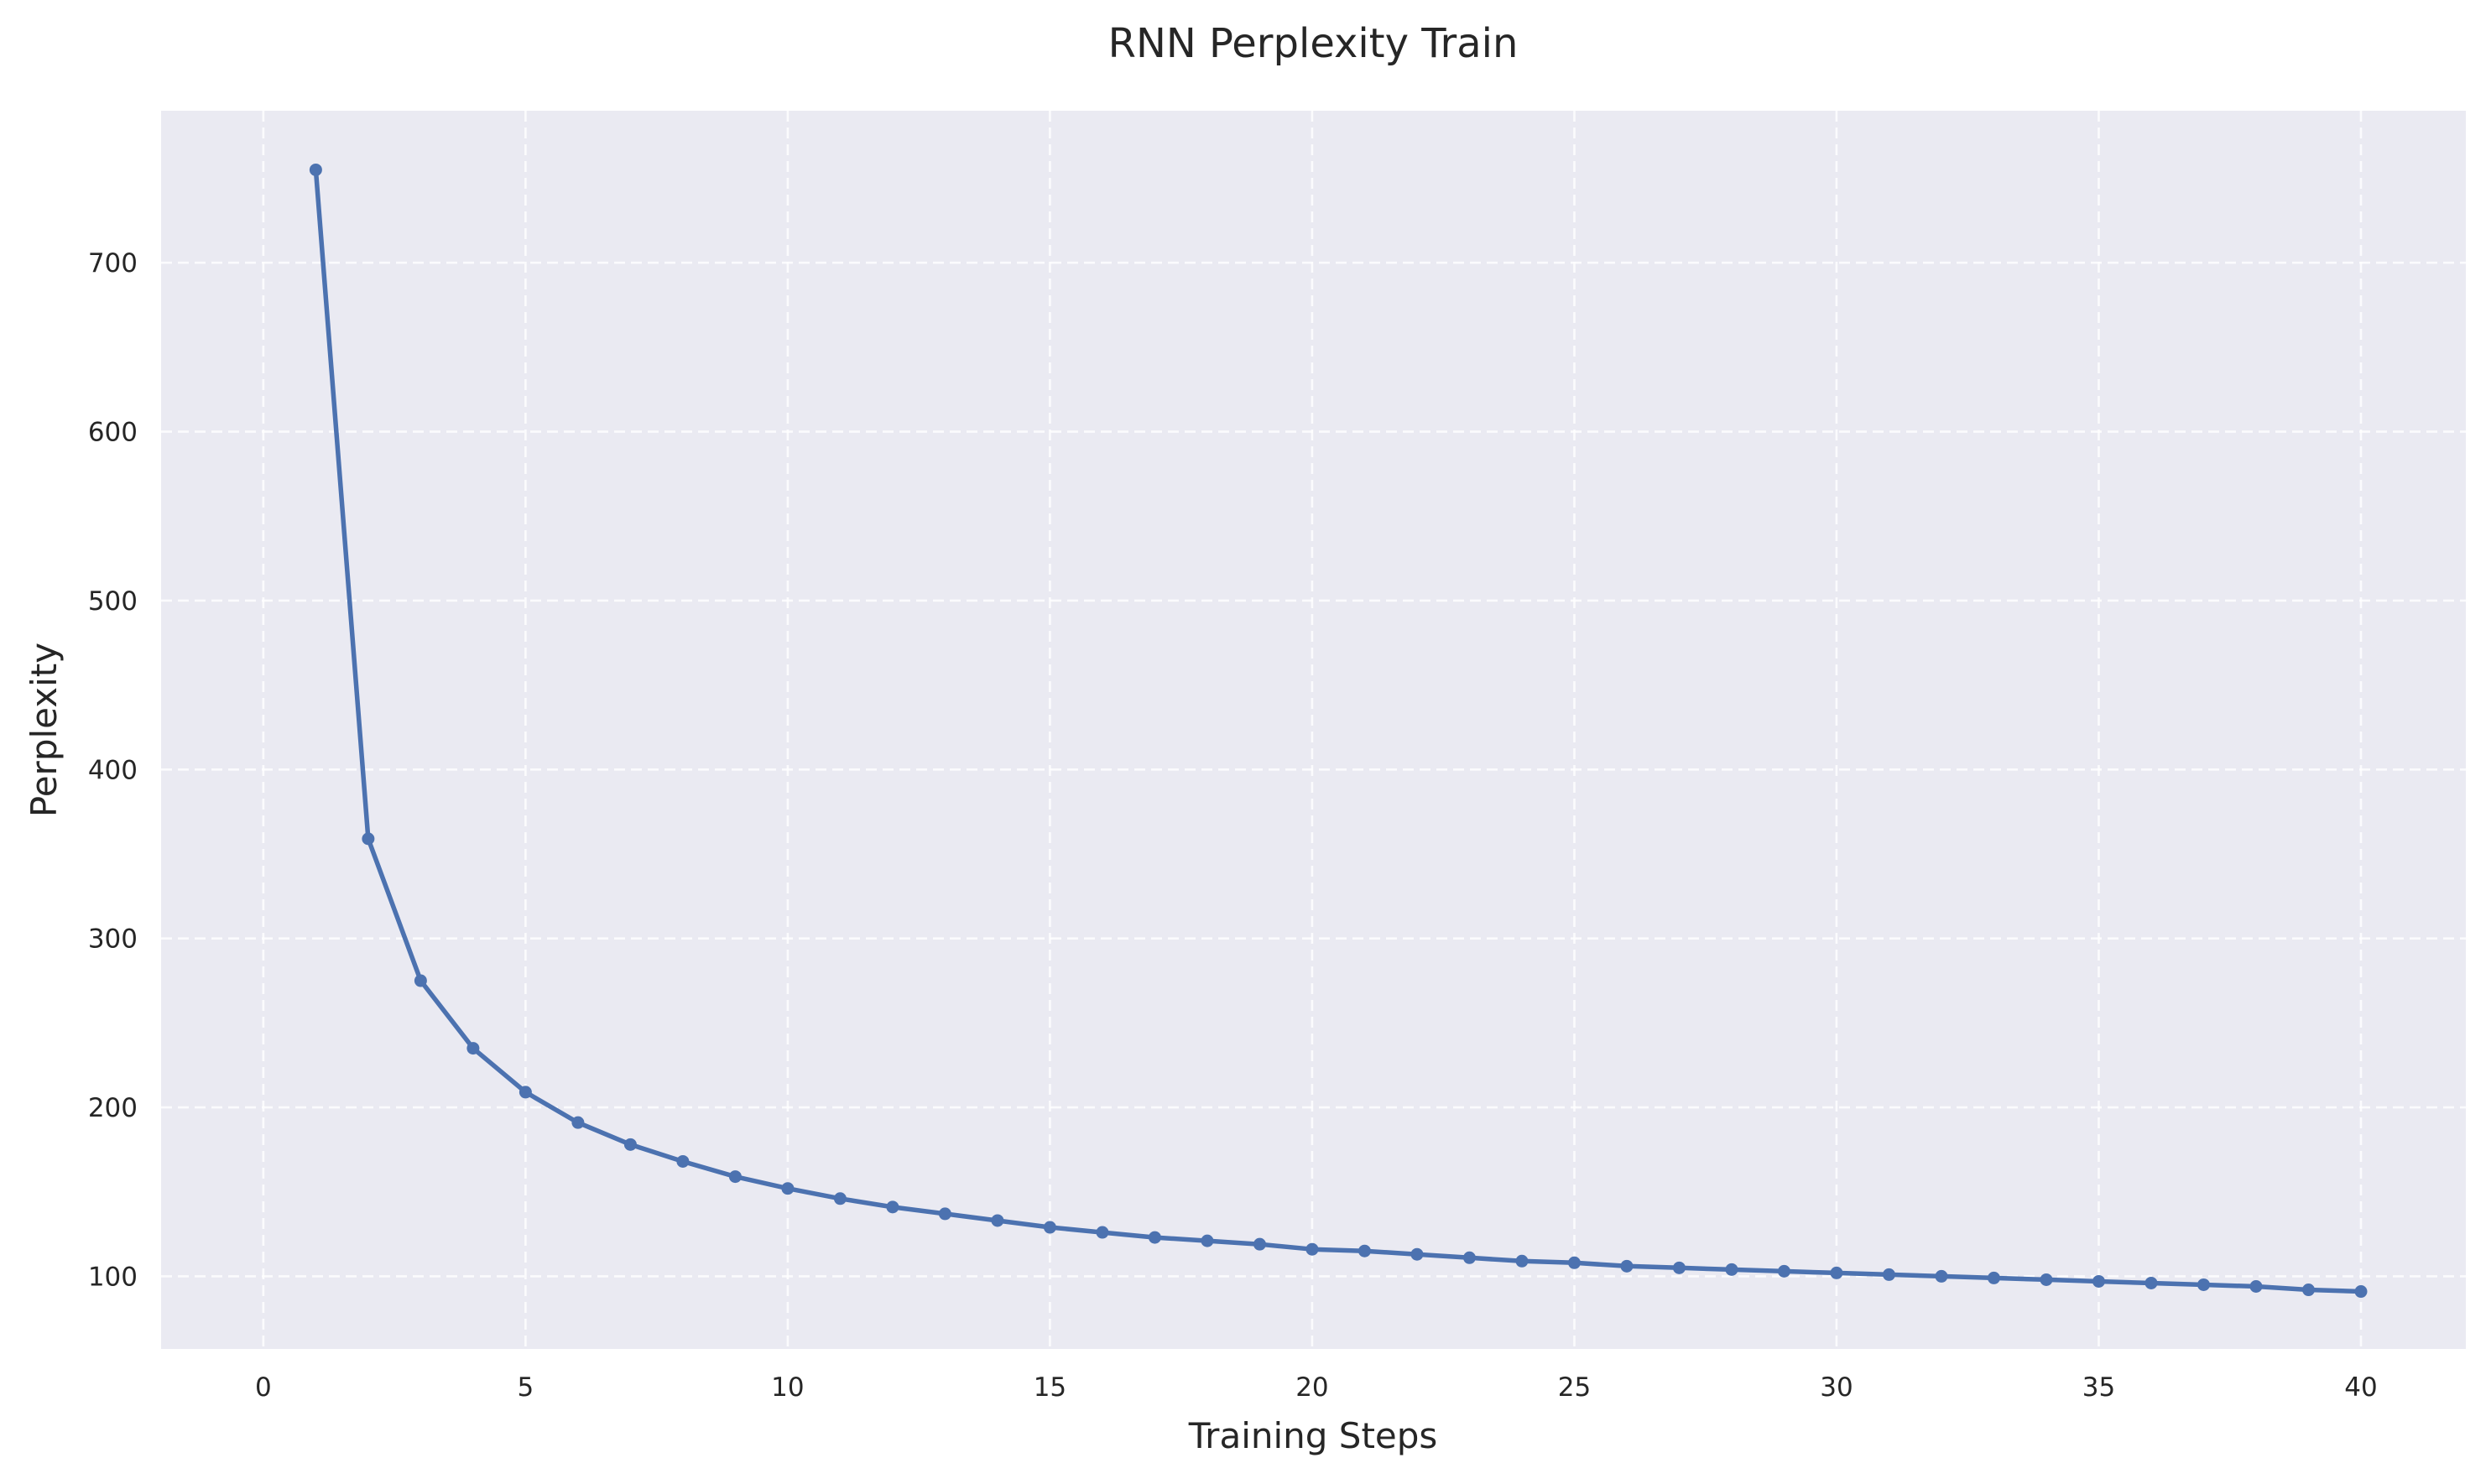 The image size is (2491, 1484). What do you see at coordinates (113, 601) in the screenshot?
I see `y-tick-label: 500` at bounding box center [113, 601].